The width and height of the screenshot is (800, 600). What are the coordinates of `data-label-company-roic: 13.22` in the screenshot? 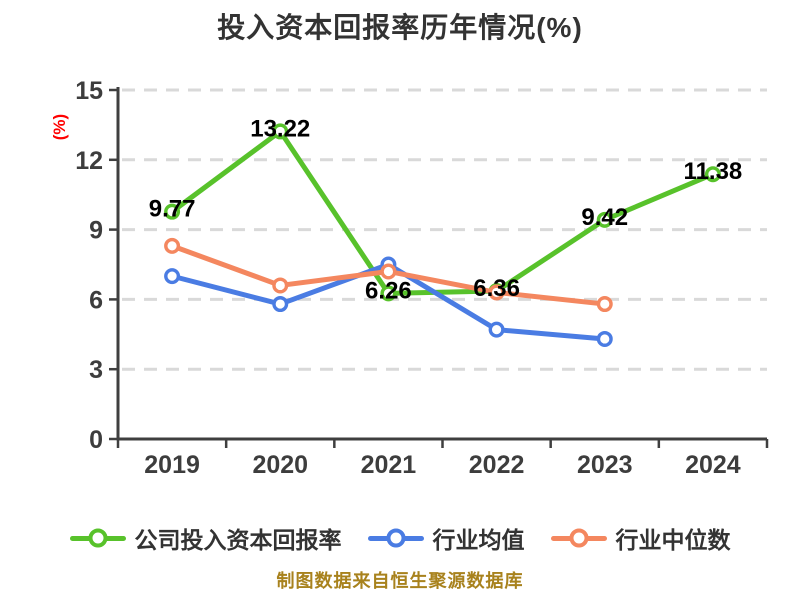 It's located at (280, 128).